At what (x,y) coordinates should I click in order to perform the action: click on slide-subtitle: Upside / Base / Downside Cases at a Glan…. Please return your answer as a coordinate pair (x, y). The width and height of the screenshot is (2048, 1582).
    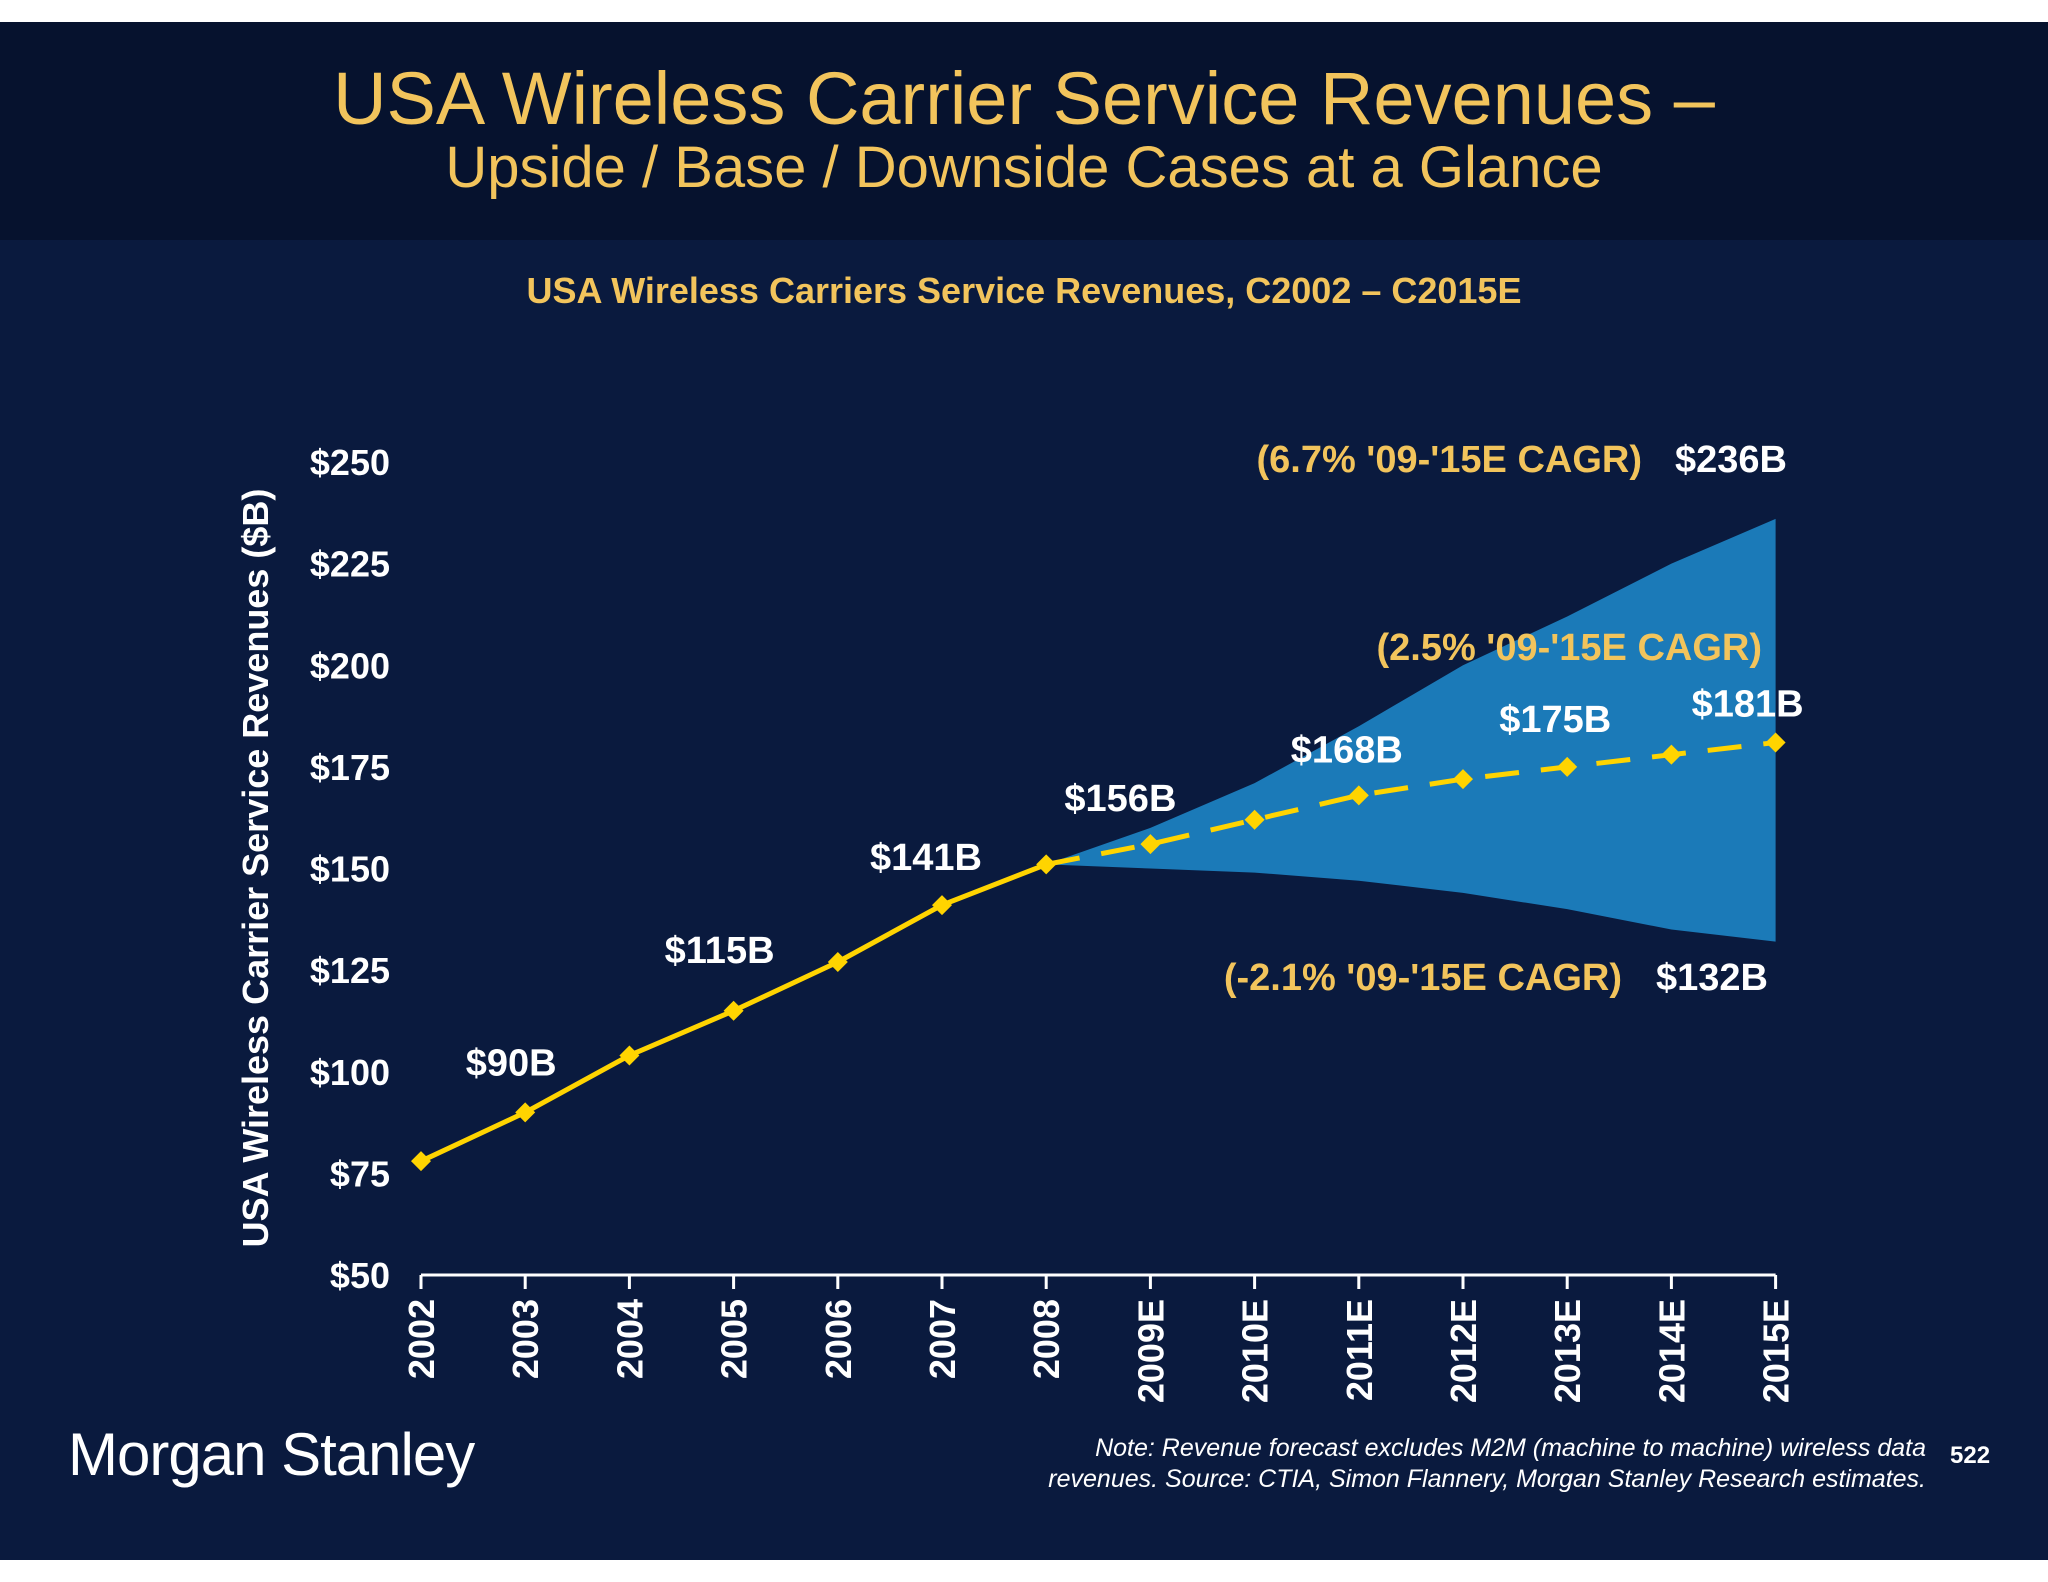
    Looking at the image, I should click on (1024, 167).